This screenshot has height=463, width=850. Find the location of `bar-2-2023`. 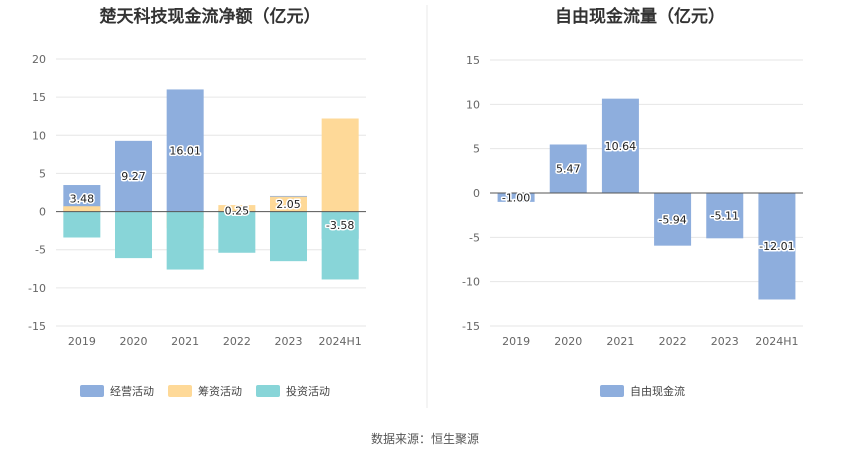

bar-2-2023 is located at coordinates (288, 204).